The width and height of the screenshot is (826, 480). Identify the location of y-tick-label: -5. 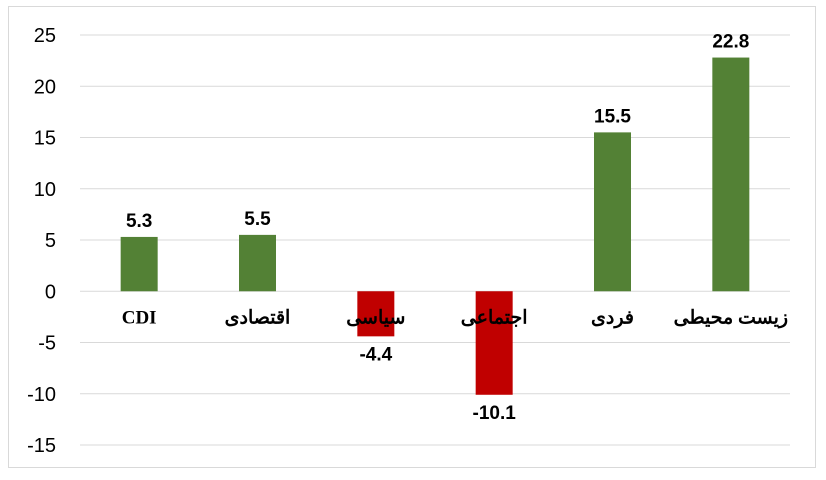
(47, 344).